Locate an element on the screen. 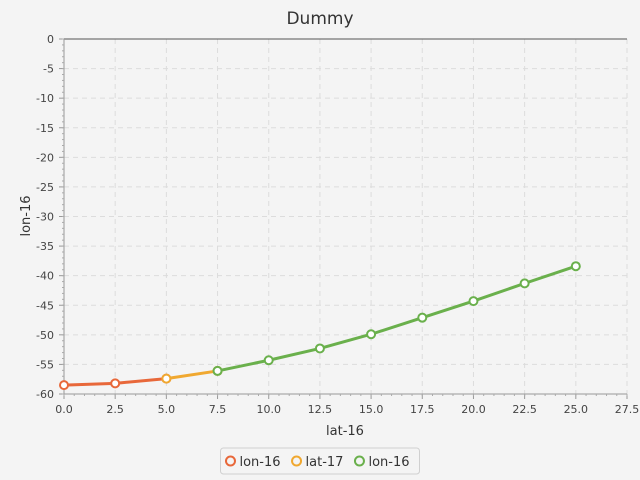 This screenshot has height=480, width=640. chart-title: Dummy is located at coordinates (319, 19).